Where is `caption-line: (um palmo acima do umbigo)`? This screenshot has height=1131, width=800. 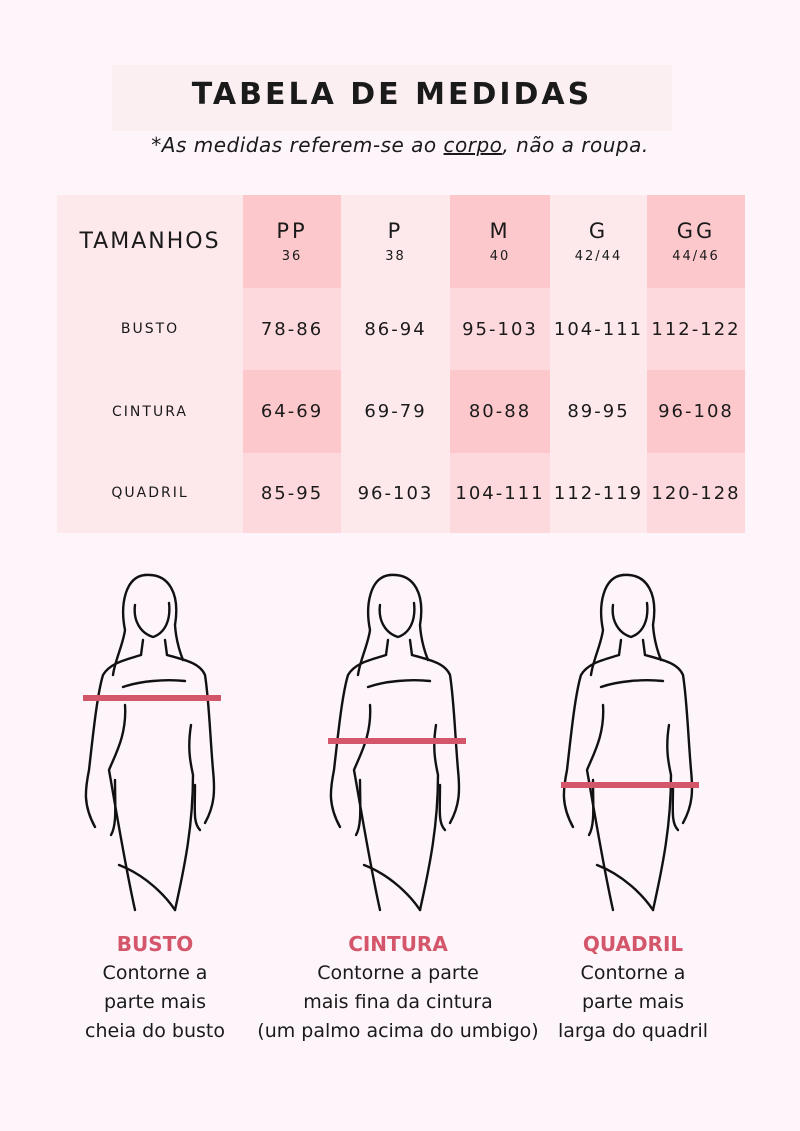 caption-line: (um palmo acima do umbigo) is located at coordinates (398, 1031).